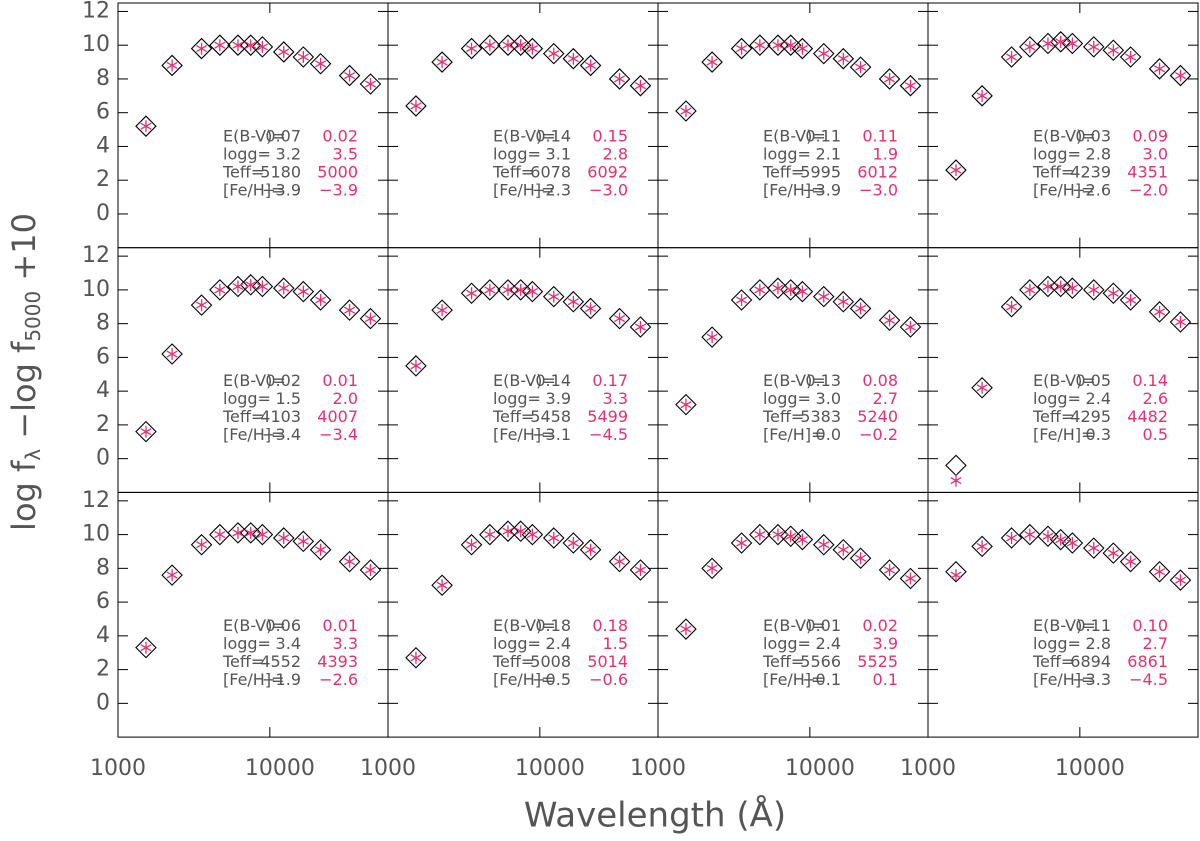 The width and height of the screenshot is (1200, 841). I want to click on param-value: 3.0, so click(828, 398).